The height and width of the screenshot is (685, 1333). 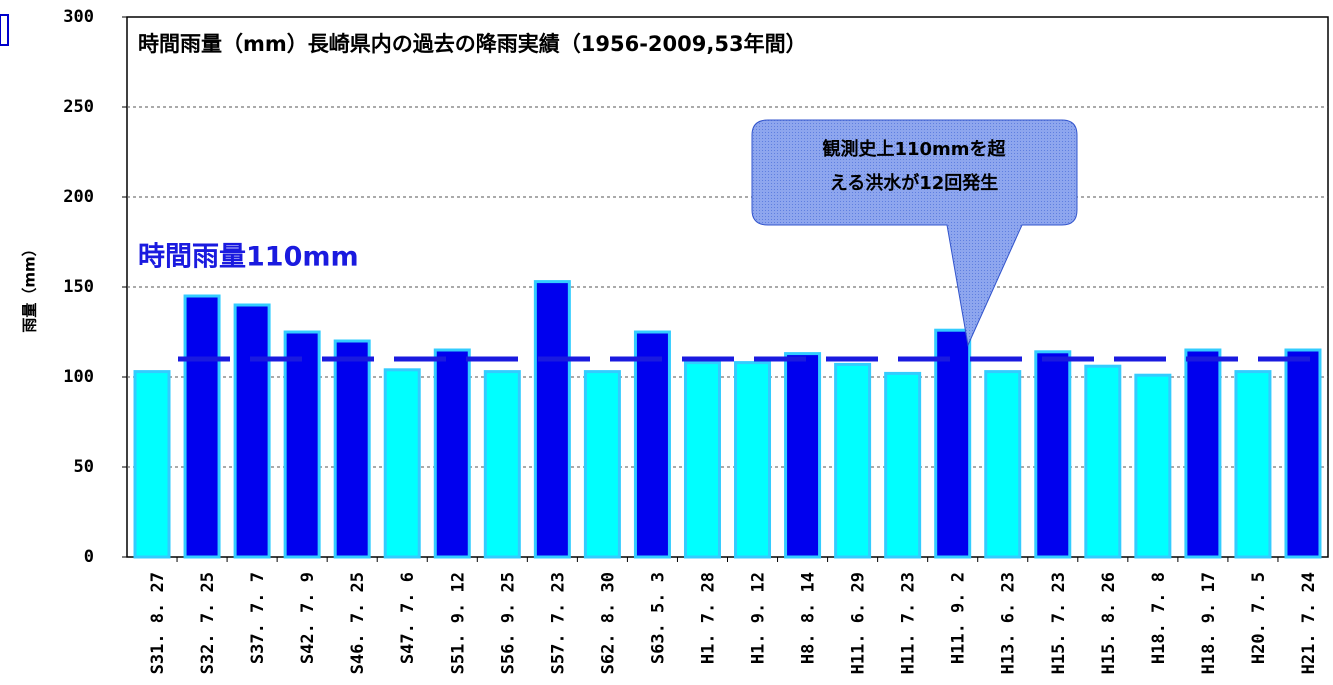 What do you see at coordinates (1109, 623) in the screenshot?
I see `x-tick-label: H15. 8. 26` at bounding box center [1109, 623].